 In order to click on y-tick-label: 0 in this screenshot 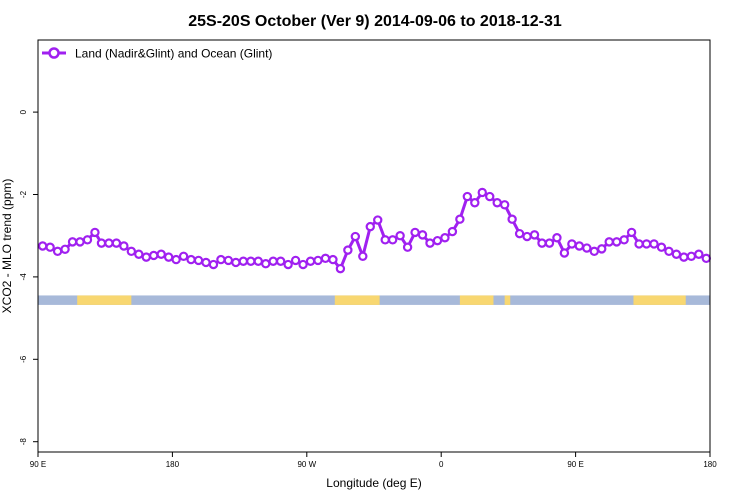, I will do `click(23, 111)`.